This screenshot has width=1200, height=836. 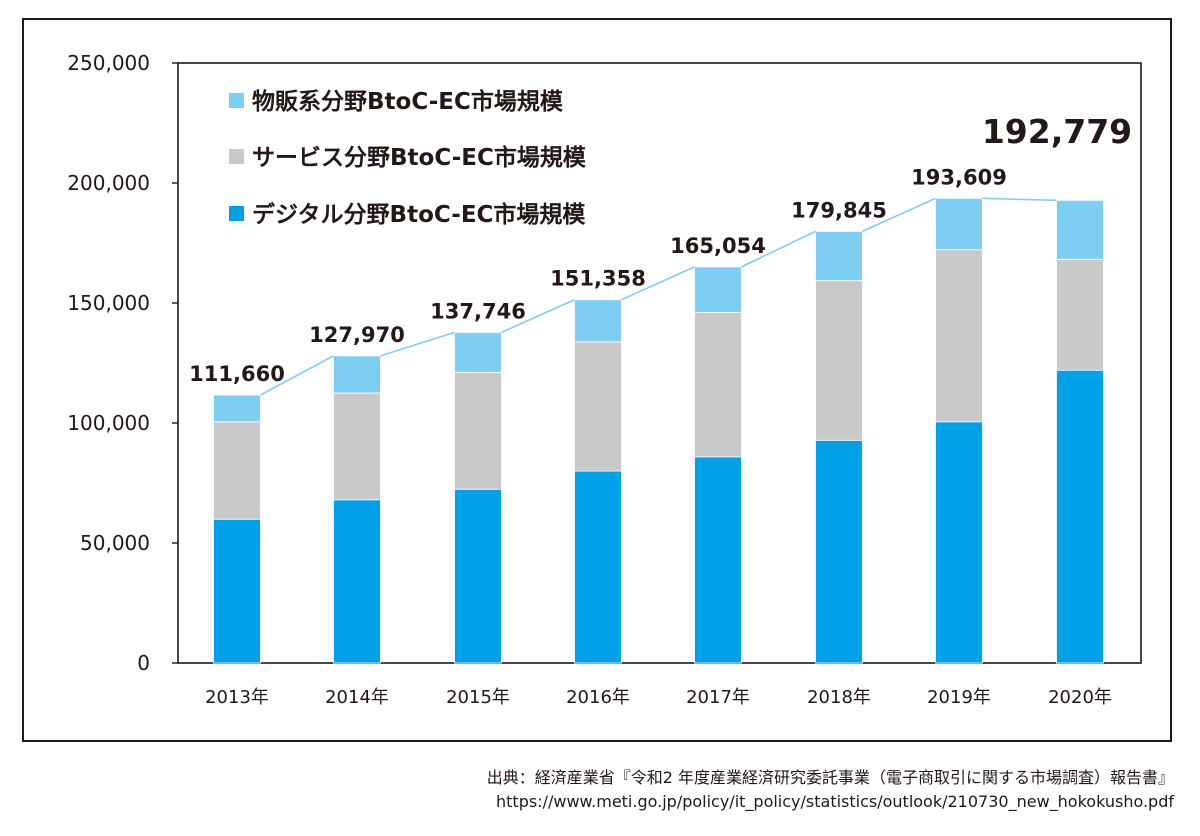 I want to click on total-label: 127,970, so click(x=357, y=335).